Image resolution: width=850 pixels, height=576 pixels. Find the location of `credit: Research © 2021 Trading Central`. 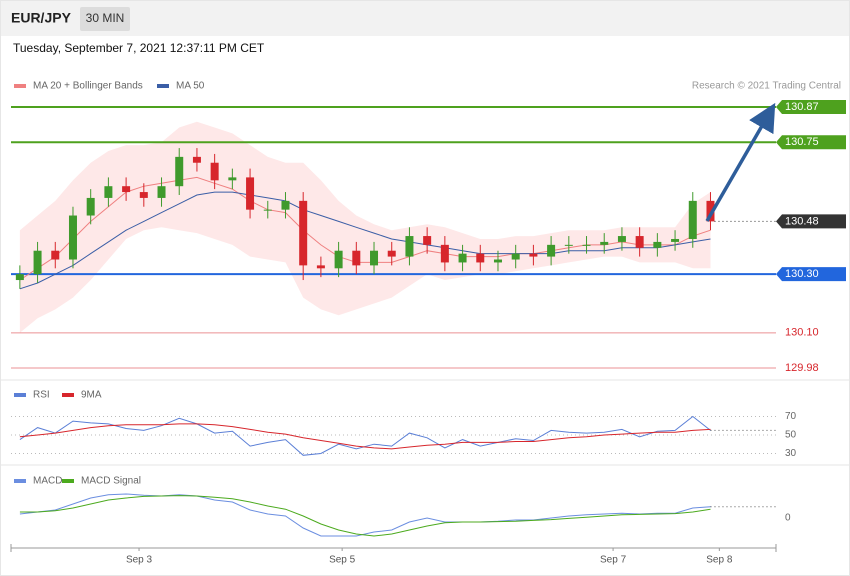

credit: Research © 2021 Trading Central is located at coordinates (766, 86).